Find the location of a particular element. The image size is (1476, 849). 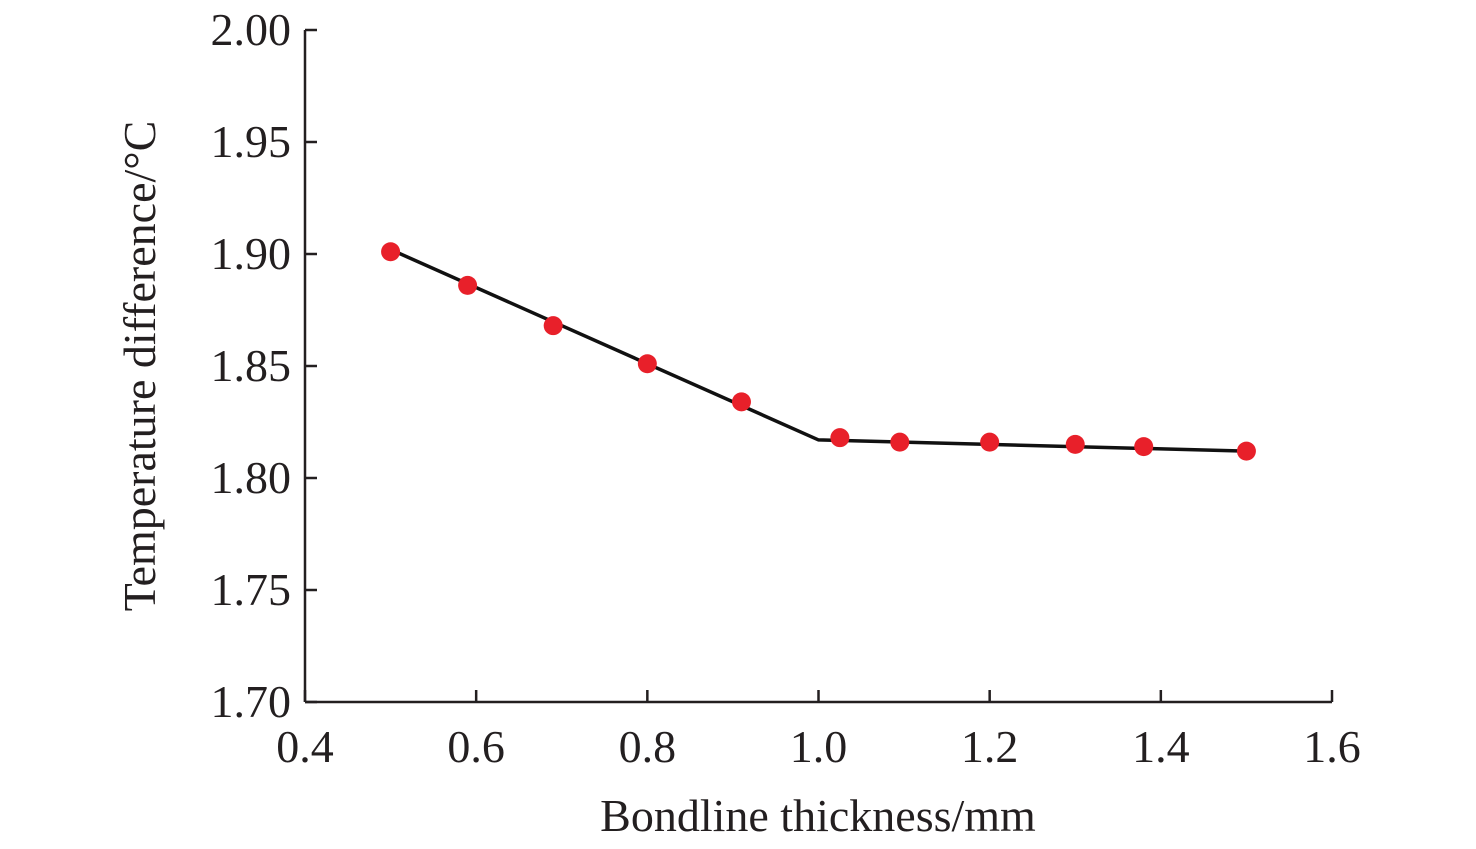

x-tick-label: 0.8 is located at coordinates (648, 746).